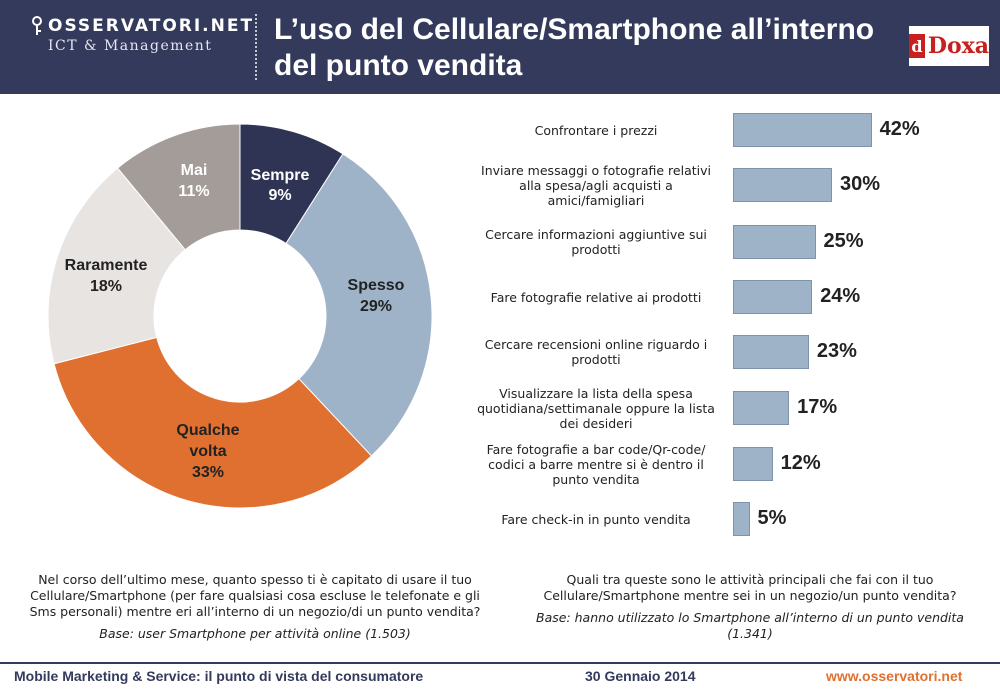 The image size is (1000, 692). What do you see at coordinates (106, 265) in the screenshot?
I see `pie-label-raramente: Raramente` at bounding box center [106, 265].